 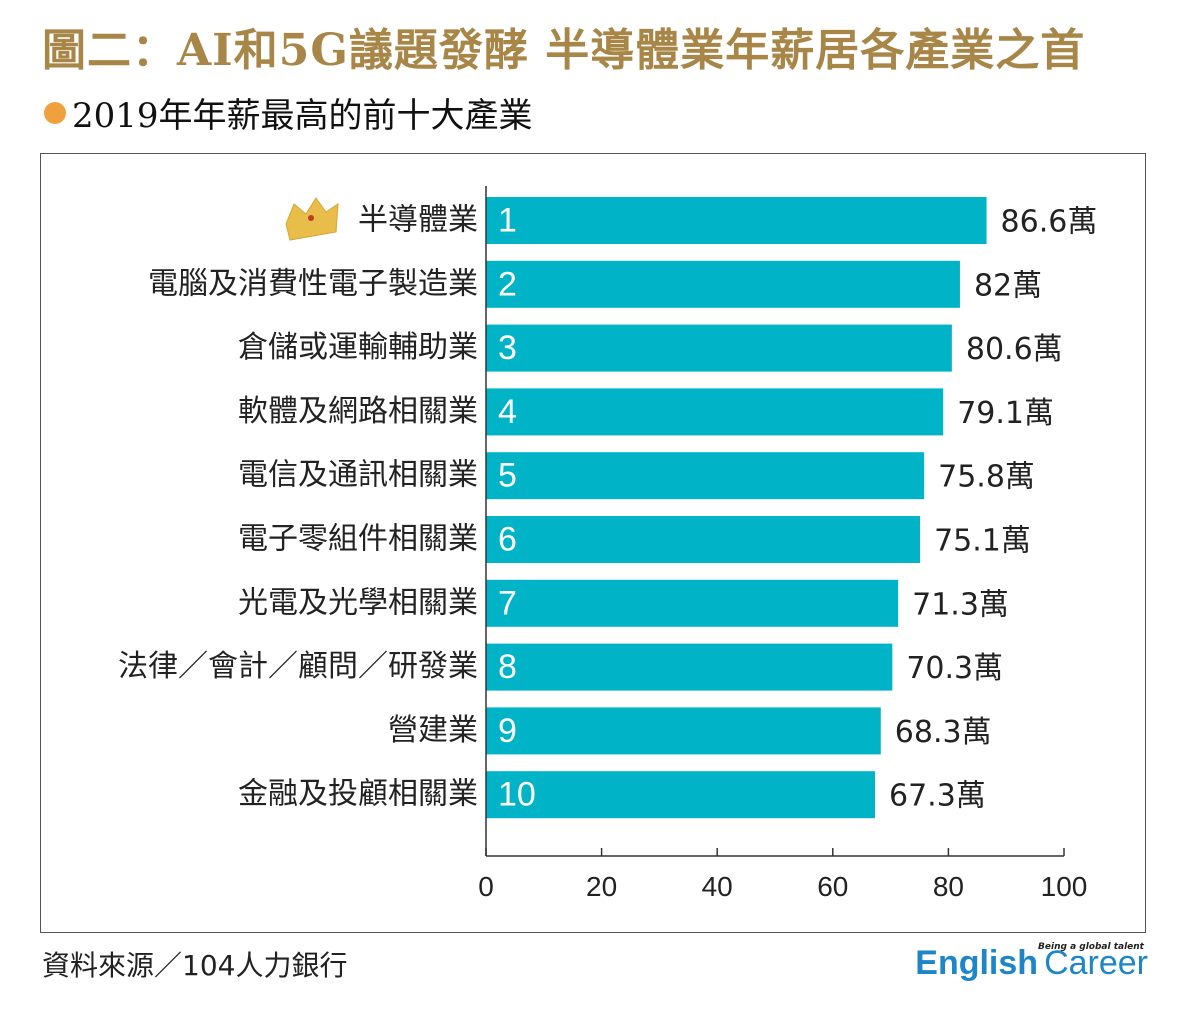 I want to click on bar-rank-label: 2, so click(x=507, y=284).